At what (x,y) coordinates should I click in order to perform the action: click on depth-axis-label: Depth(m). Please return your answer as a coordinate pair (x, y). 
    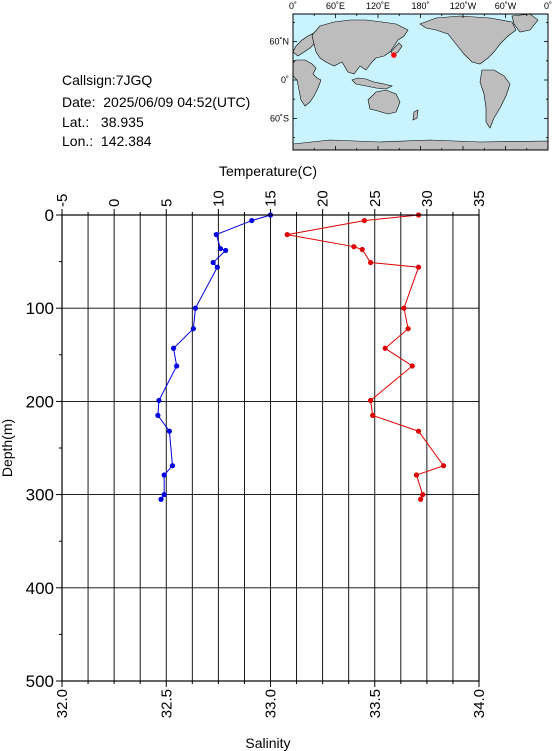
    Looking at the image, I should click on (7, 448).